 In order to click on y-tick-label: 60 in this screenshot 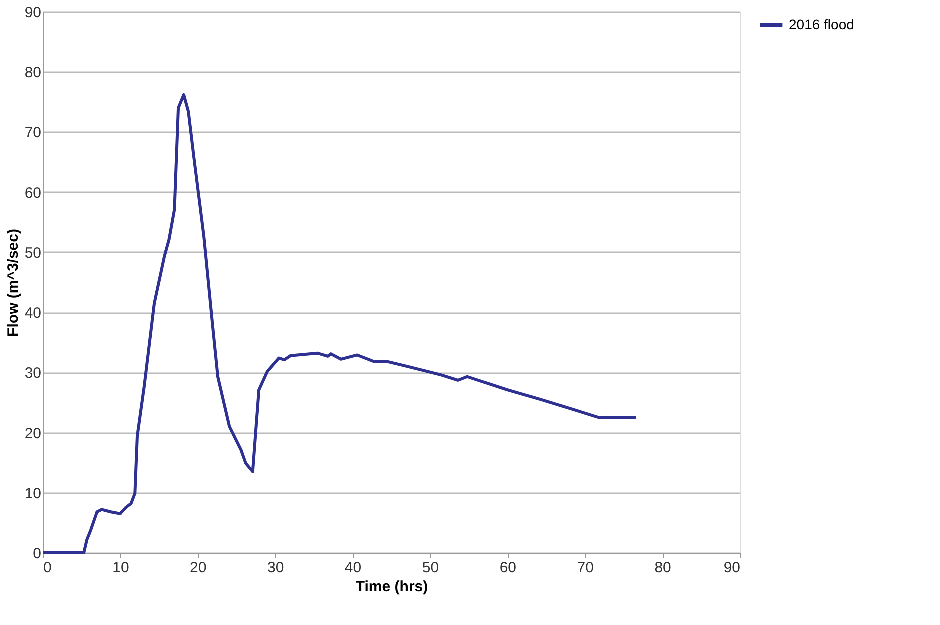, I will do `click(33, 193)`.